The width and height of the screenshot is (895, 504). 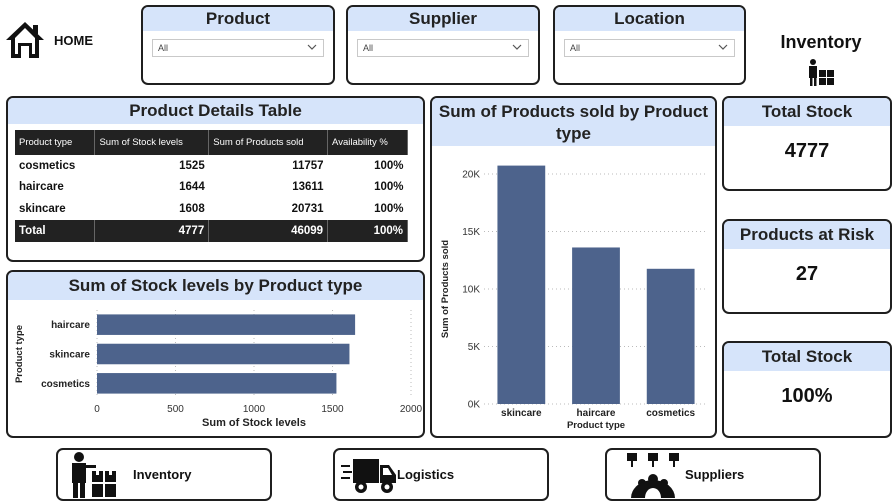 What do you see at coordinates (97, 409) in the screenshot?
I see `x-tick-label: 0` at bounding box center [97, 409].